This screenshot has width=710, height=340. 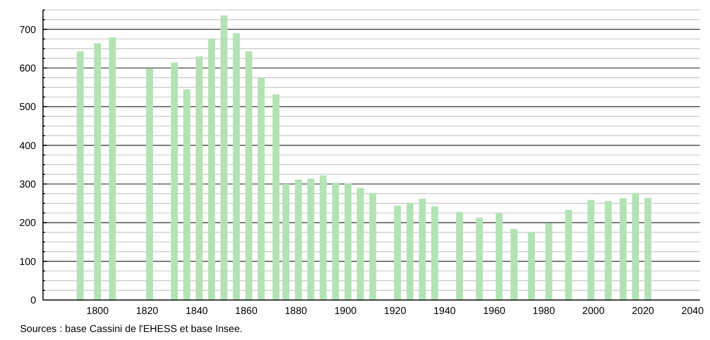 What do you see at coordinates (98, 311) in the screenshot?
I see `x-tick-label: 1800` at bounding box center [98, 311].